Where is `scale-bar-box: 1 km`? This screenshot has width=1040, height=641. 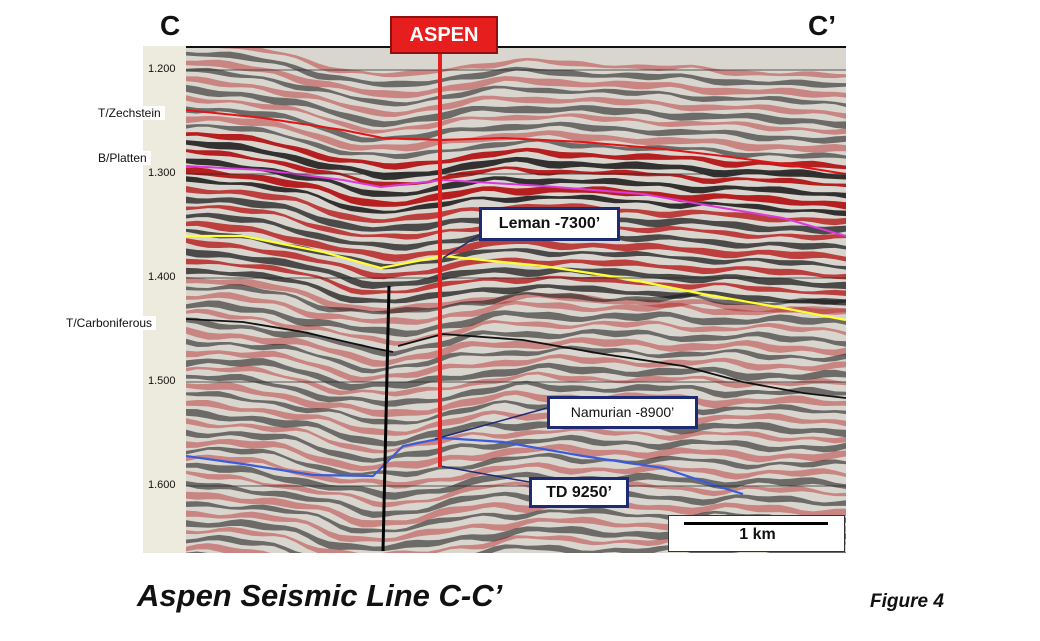
scale-bar-box: 1 km is located at coordinates (756, 533).